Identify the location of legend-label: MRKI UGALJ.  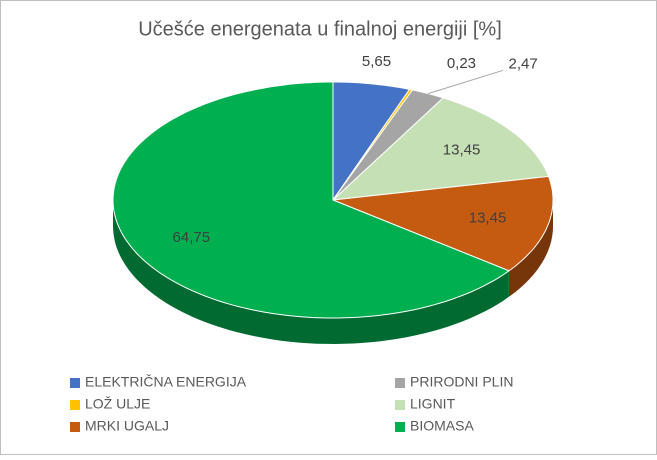
(127, 426).